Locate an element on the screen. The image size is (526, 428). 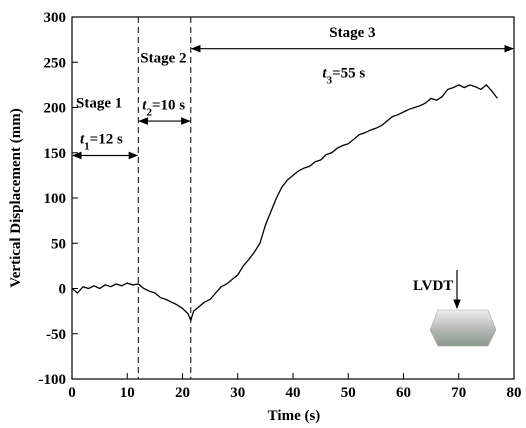
stage-label: Stage 2 is located at coordinates (163, 58).